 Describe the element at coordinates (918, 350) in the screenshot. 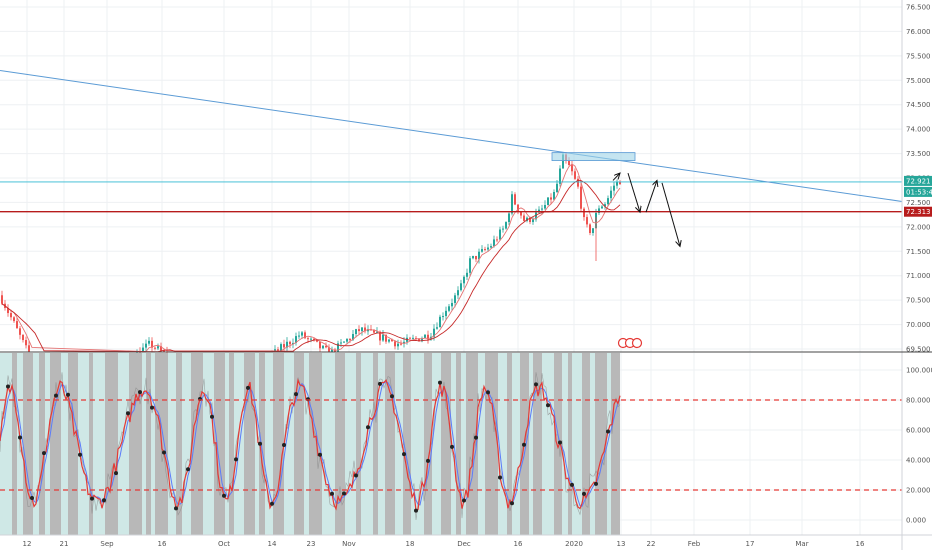

I see `price-y-tick-label: 69.500` at that location.